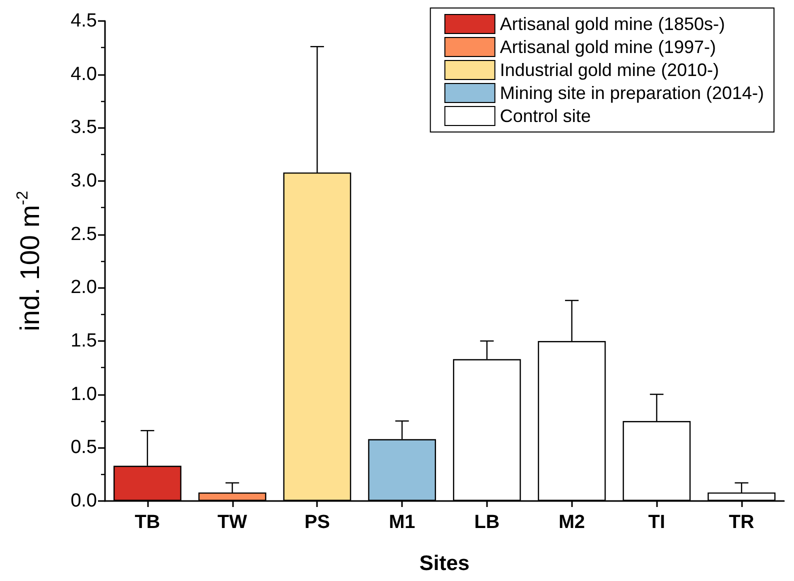 The width and height of the screenshot is (794, 581). Describe the element at coordinates (657, 522) in the screenshot. I see `x-tick-label: TI` at that location.